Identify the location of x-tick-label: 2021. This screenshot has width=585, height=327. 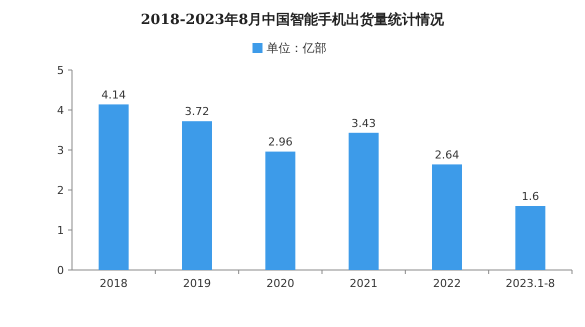
(364, 283).